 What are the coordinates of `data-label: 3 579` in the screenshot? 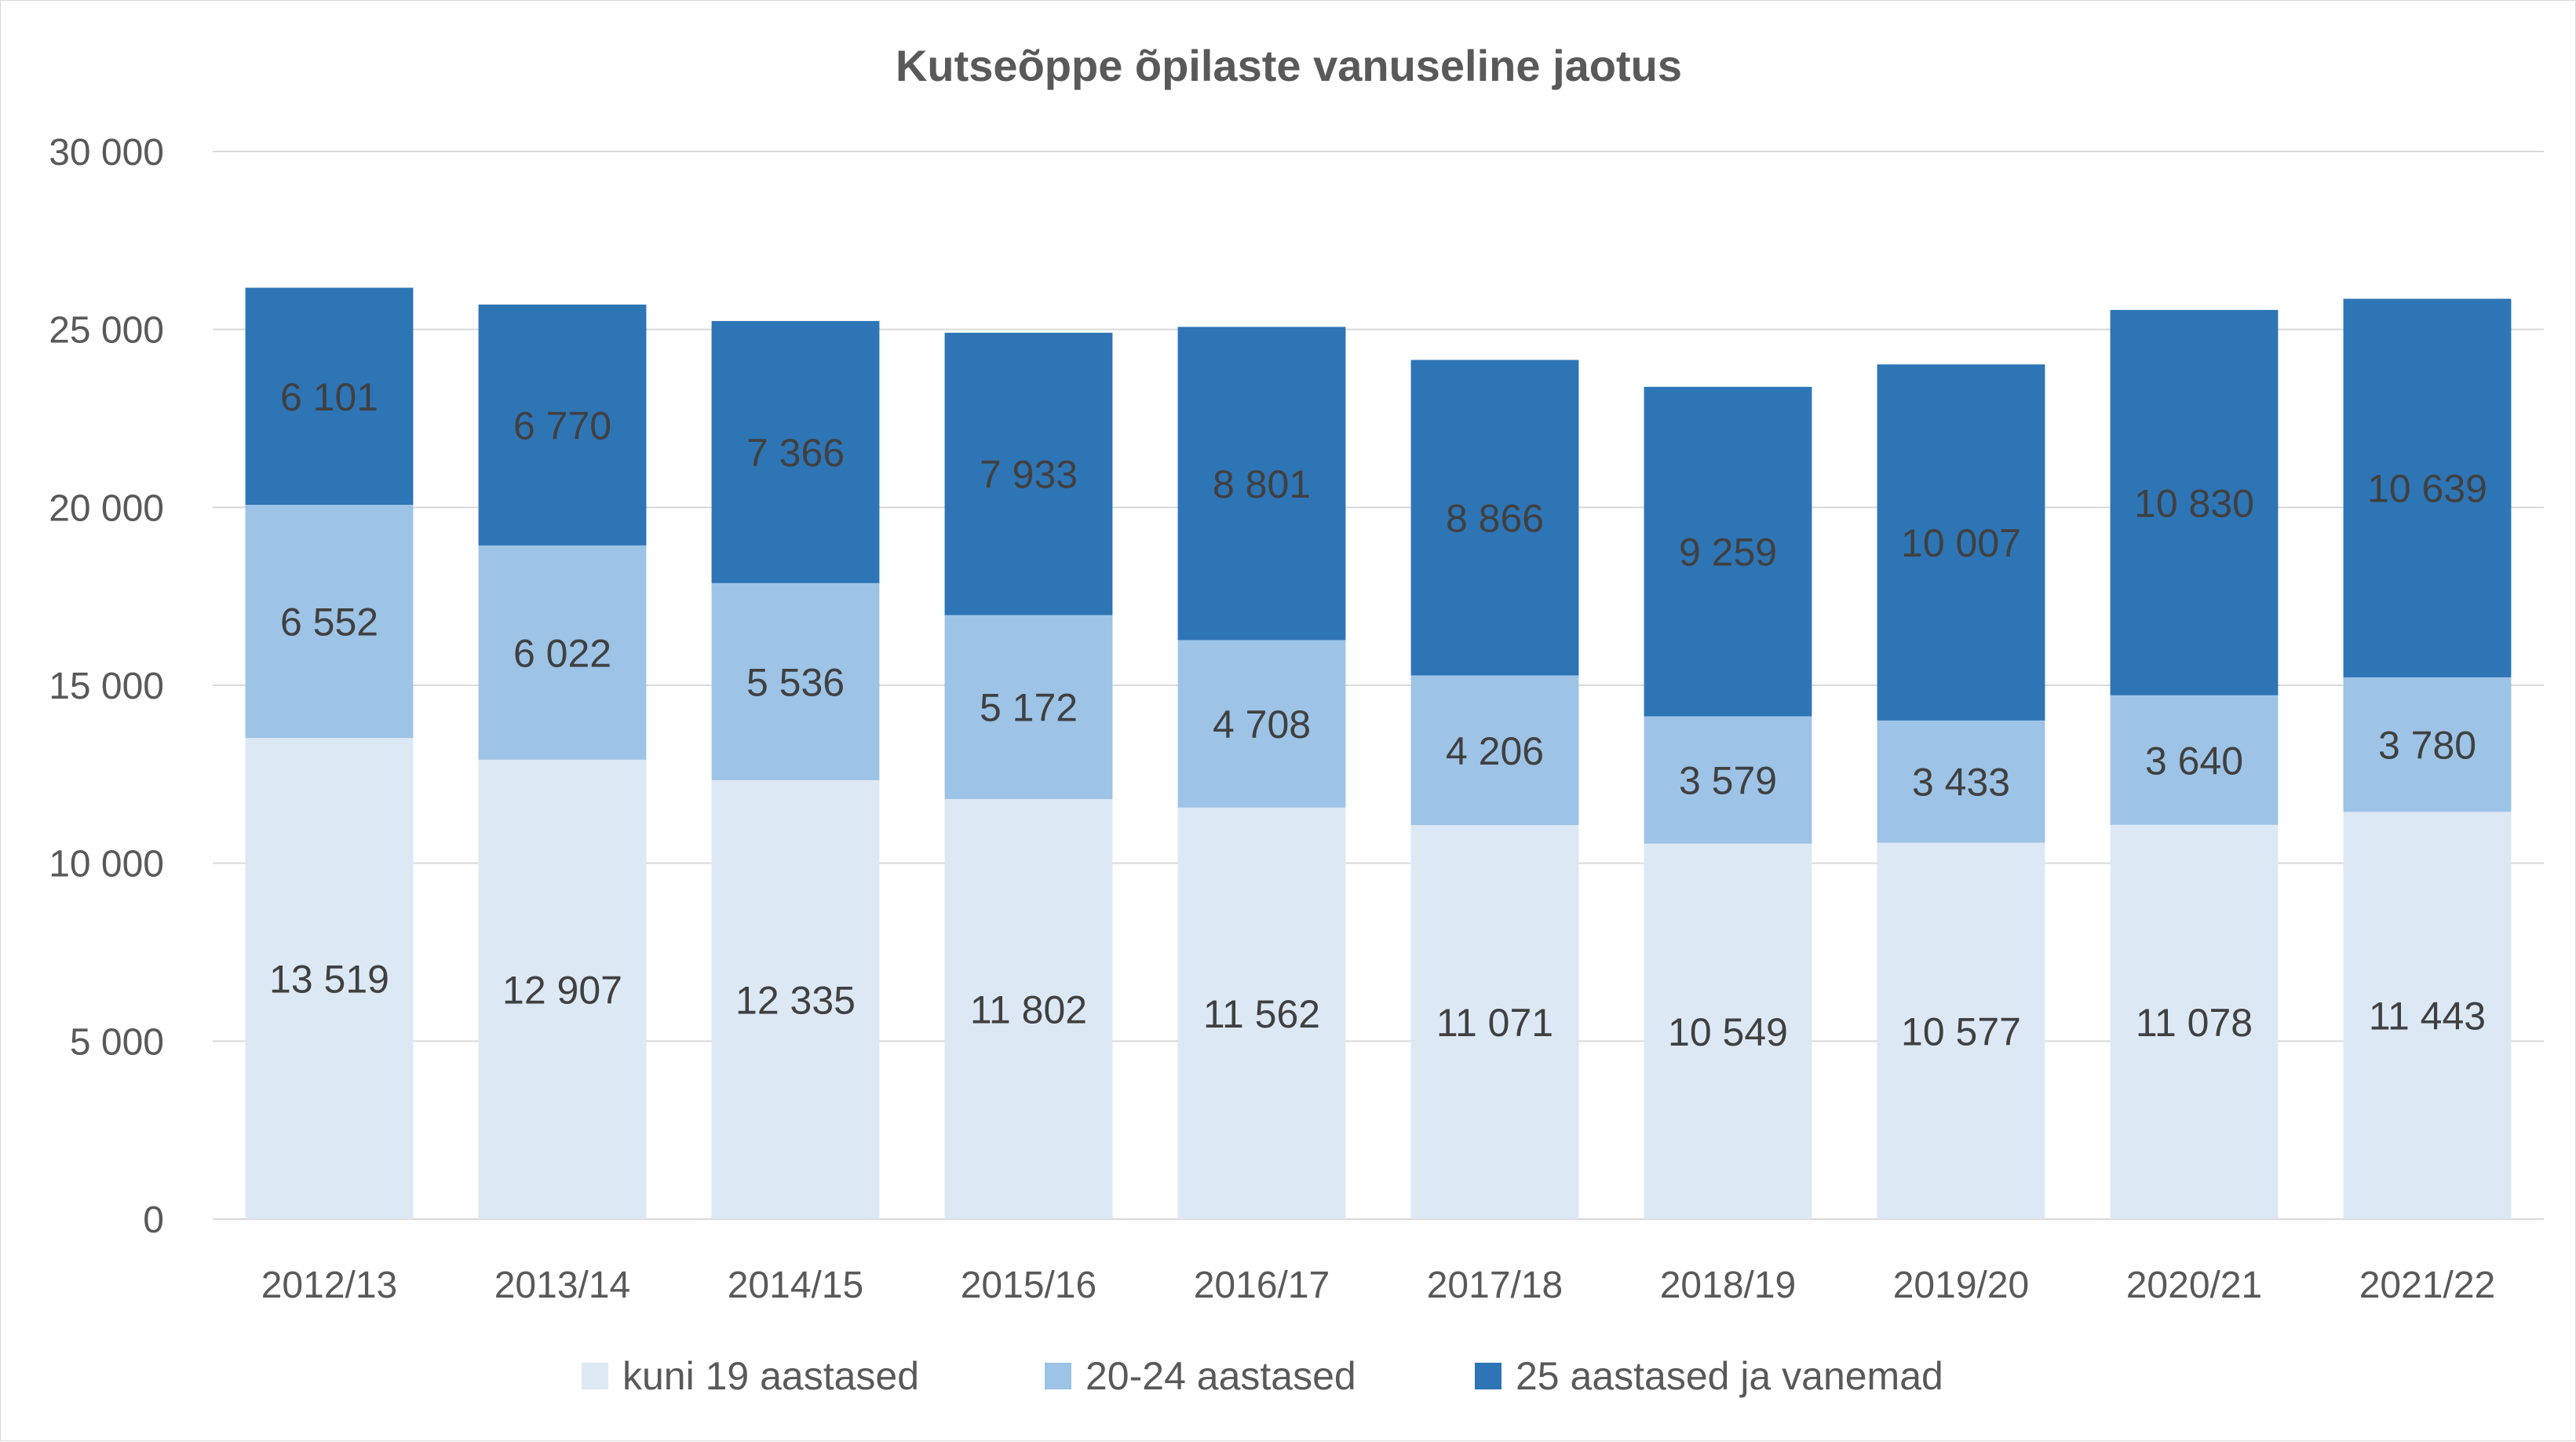 It's located at (1728, 781).